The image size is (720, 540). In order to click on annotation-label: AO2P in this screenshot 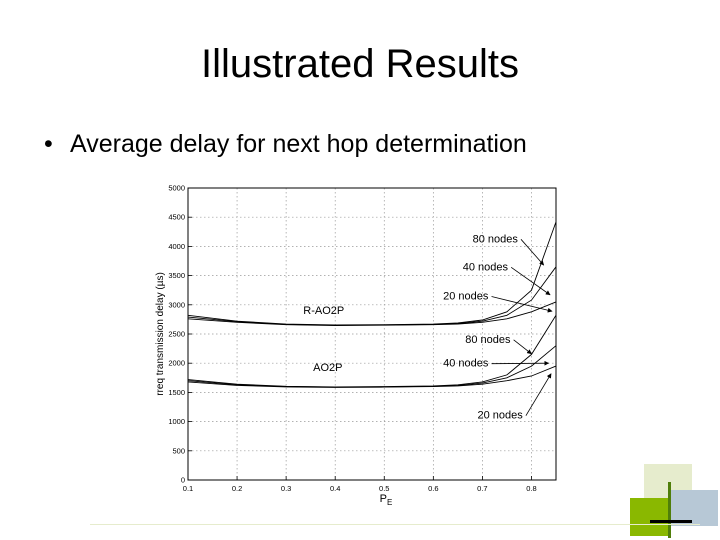, I will do `click(327, 368)`.